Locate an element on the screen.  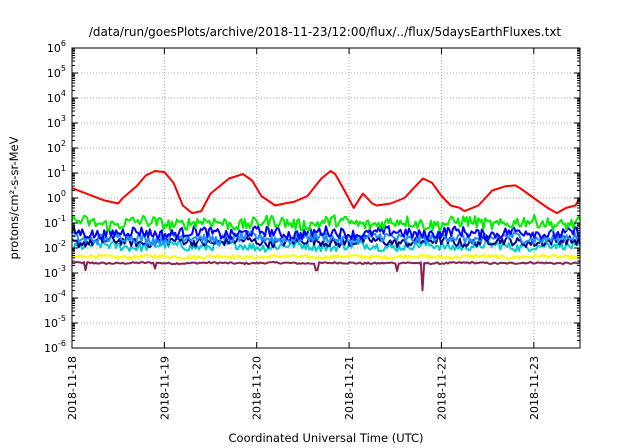
x-tick-label: 2018-11-20 is located at coordinates (257, 388).